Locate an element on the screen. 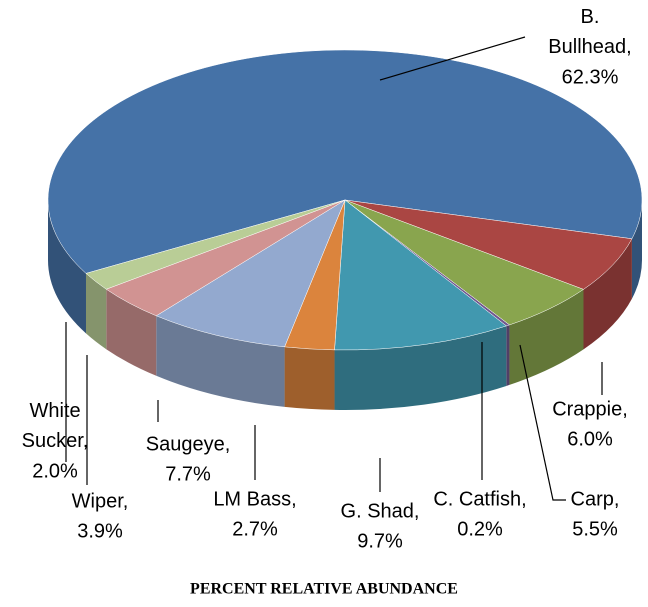 The width and height of the screenshot is (648, 607). data-label-name: Carp, is located at coordinates (595, 499).